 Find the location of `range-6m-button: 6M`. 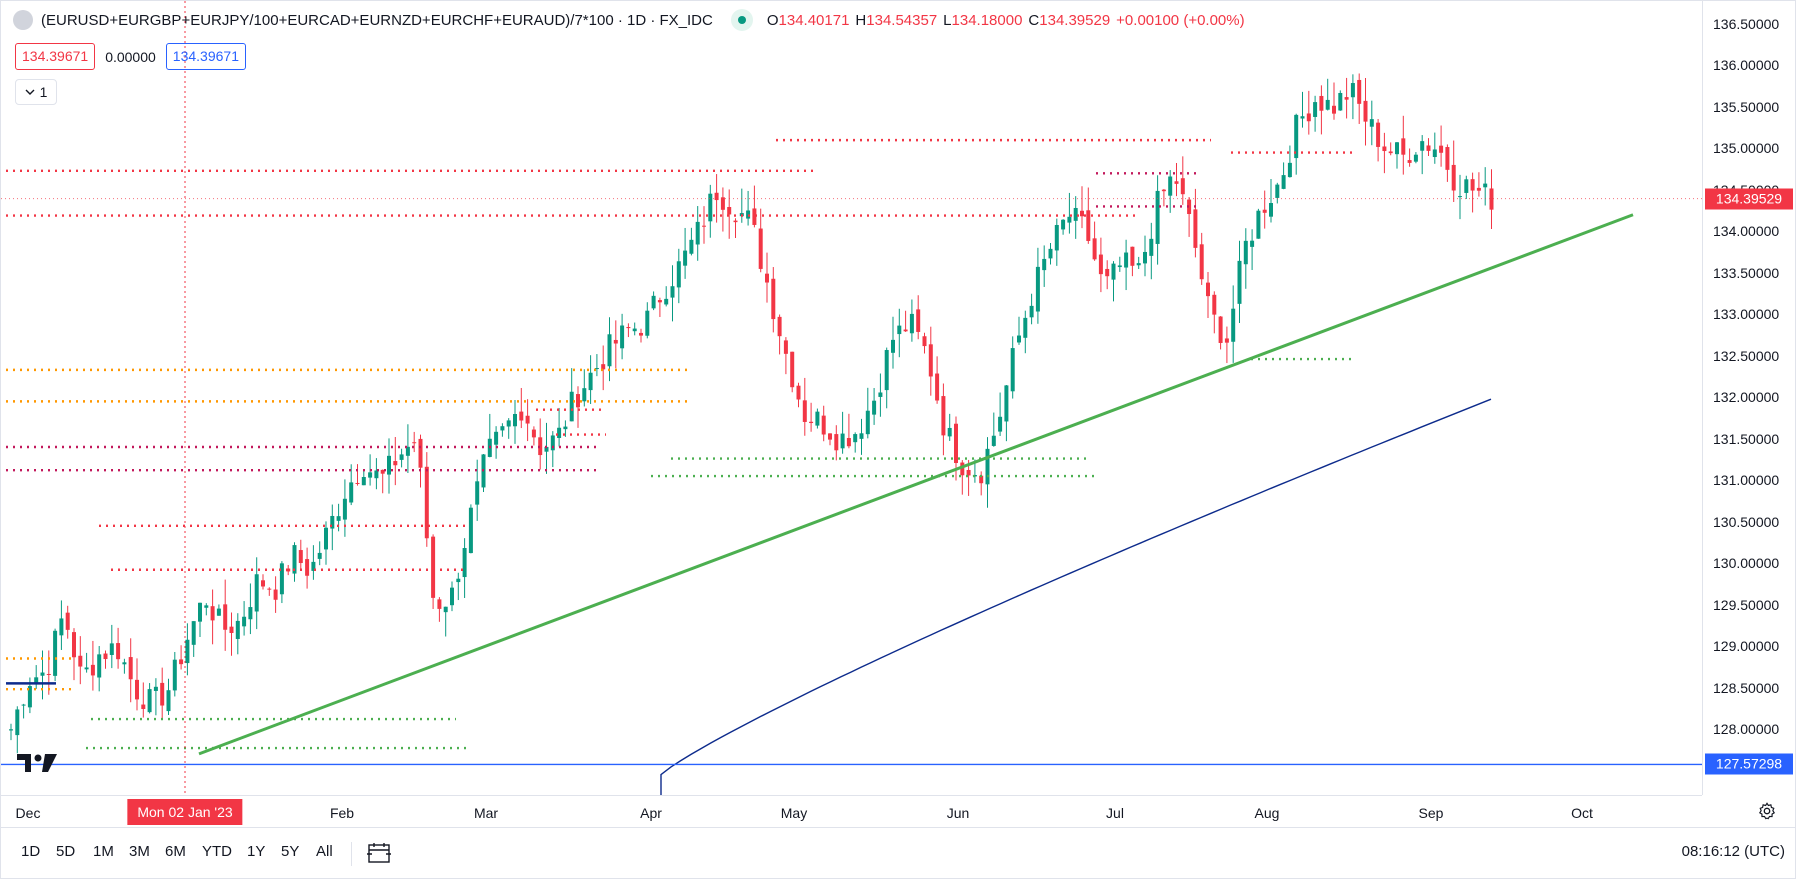

range-6m-button: 6M is located at coordinates (175, 851).